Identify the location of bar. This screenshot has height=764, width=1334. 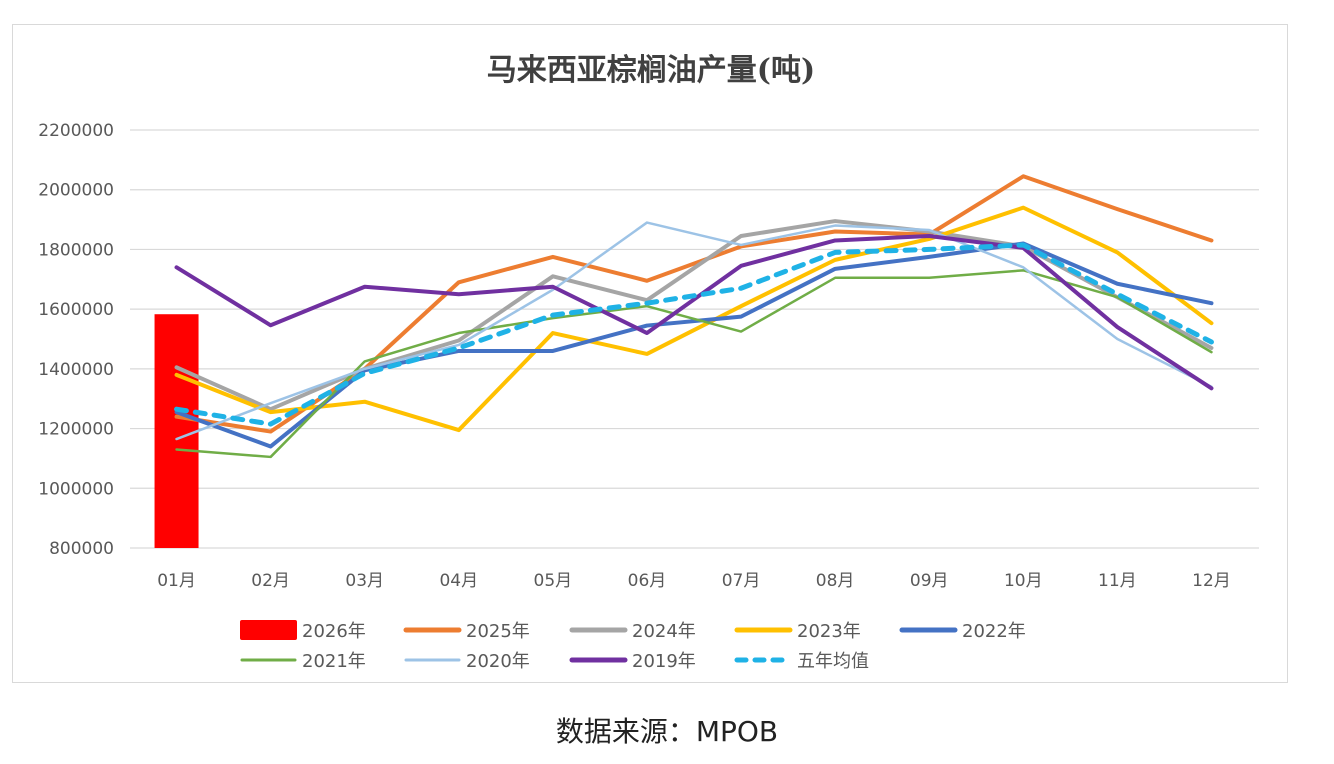
(176, 431).